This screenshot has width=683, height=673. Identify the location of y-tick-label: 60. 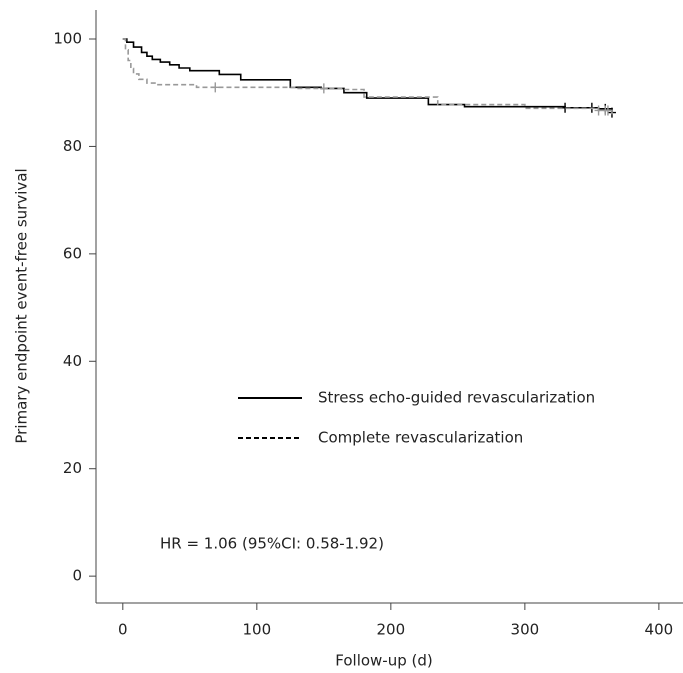
(72, 253).